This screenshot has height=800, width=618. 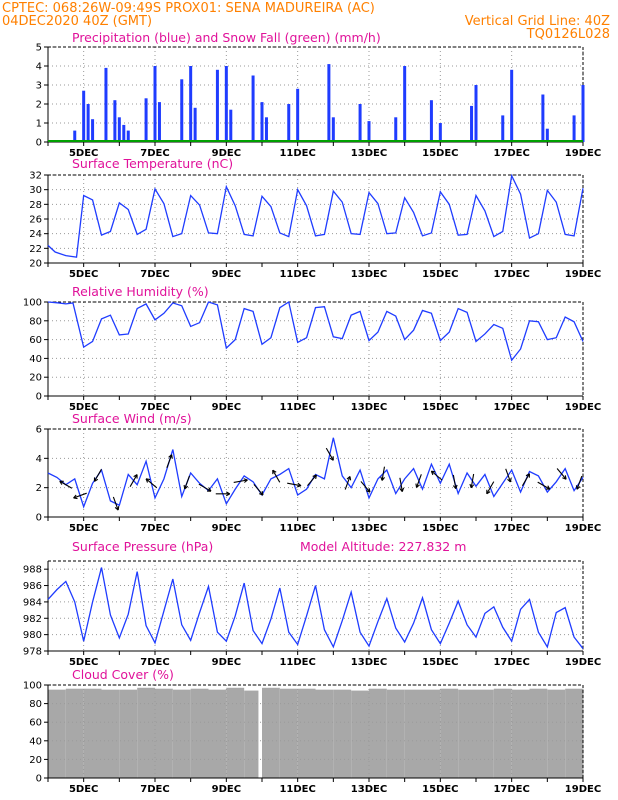 I want to click on header-model-id: TQ0126L028, so click(x=568, y=34).